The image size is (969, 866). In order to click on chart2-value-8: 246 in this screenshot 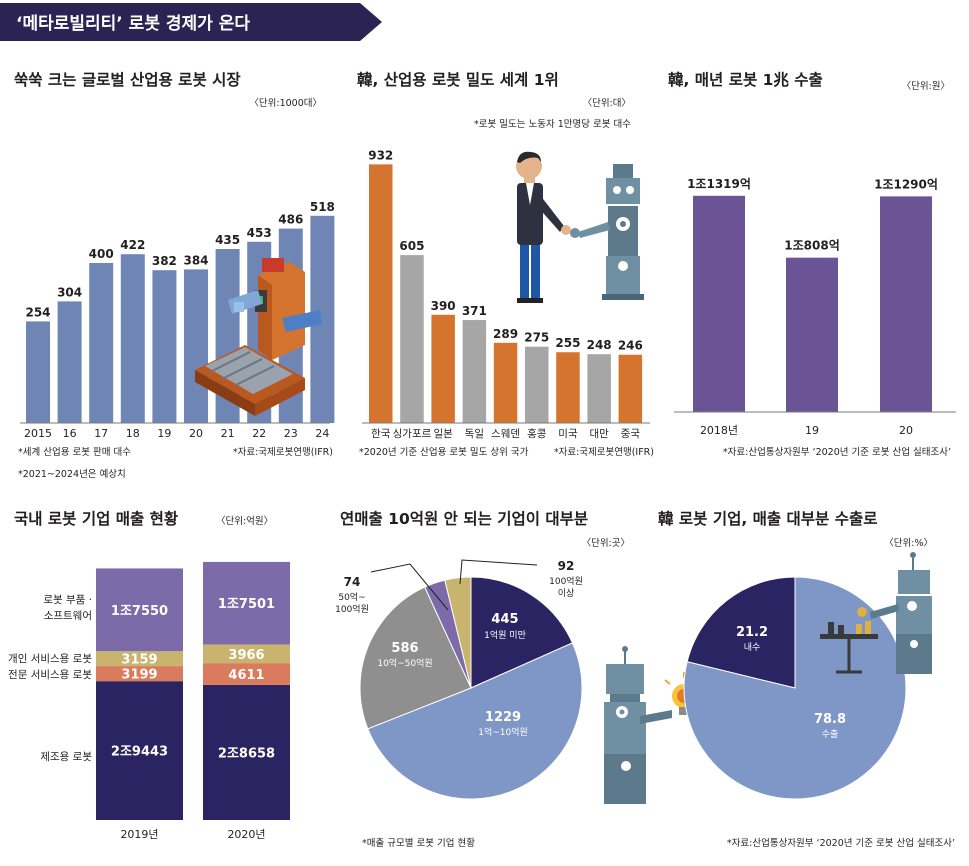, I will do `click(630, 346)`.